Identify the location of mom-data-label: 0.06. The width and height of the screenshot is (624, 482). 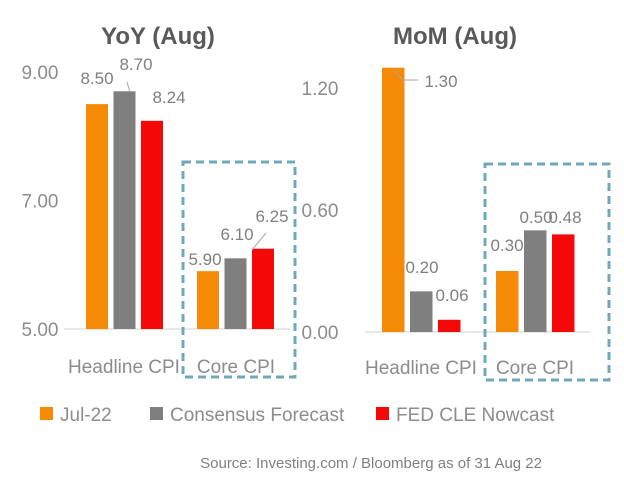
(451, 295).